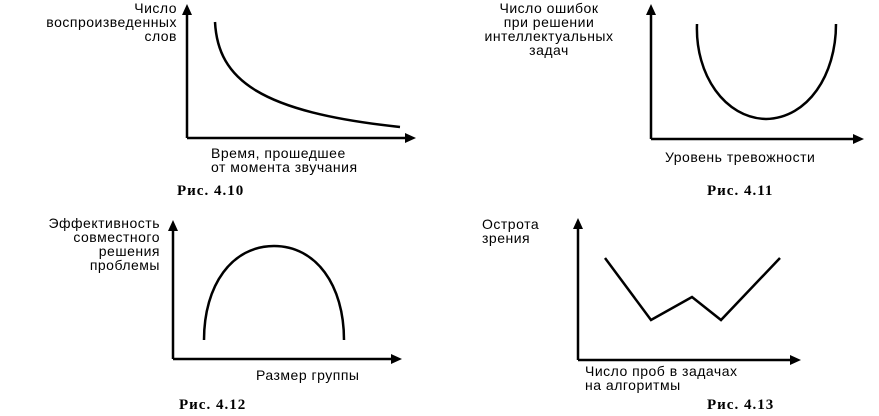 The height and width of the screenshot is (416, 879). What do you see at coordinates (307, 75) in the screenshot?
I see `decay-curve` at bounding box center [307, 75].